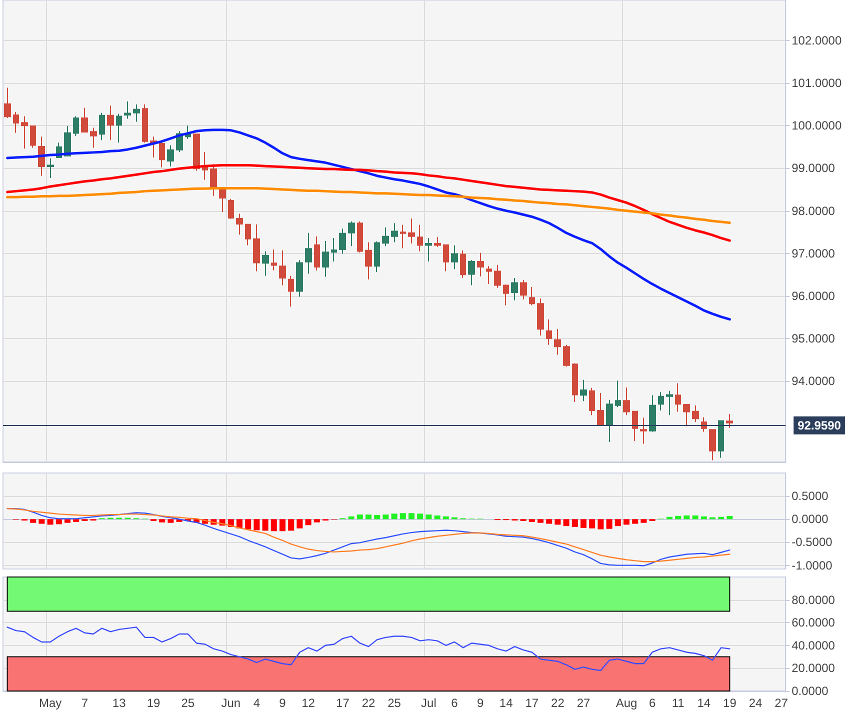 Image resolution: width=859 pixels, height=713 pixels. I want to click on y-tick-label: 80.0000, so click(814, 599).